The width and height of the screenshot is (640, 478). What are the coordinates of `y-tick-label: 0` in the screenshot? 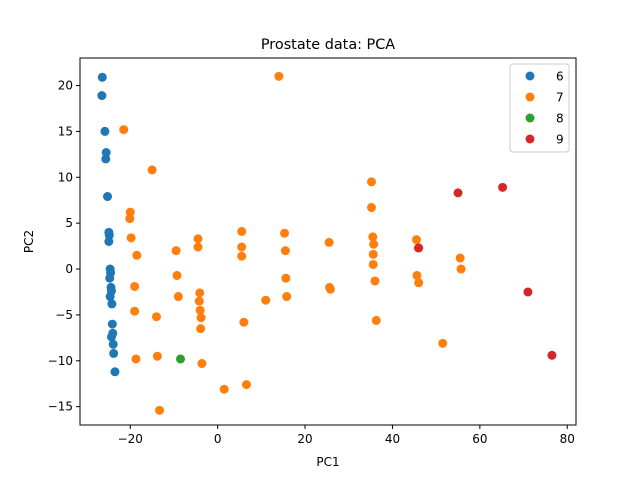 It's located at (69, 269).